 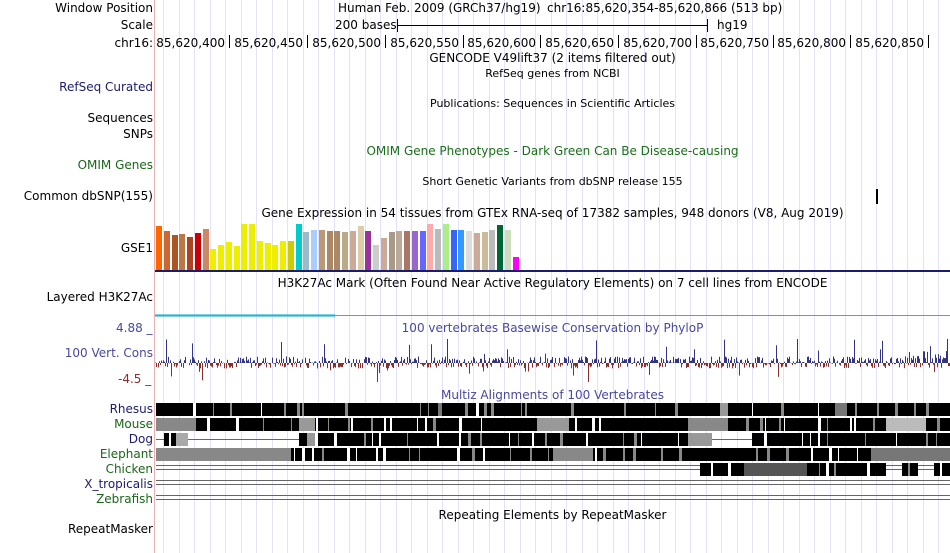 I want to click on species-label-zebrafish: Zebrafish, so click(x=124, y=499).